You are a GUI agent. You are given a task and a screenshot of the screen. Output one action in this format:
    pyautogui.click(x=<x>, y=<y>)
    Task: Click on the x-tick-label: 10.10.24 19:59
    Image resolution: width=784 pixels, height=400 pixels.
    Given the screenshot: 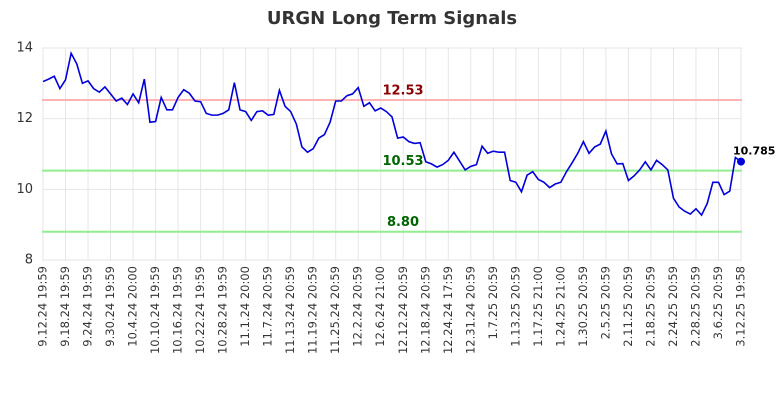 What is the action you would take?
    pyautogui.click(x=155, y=310)
    